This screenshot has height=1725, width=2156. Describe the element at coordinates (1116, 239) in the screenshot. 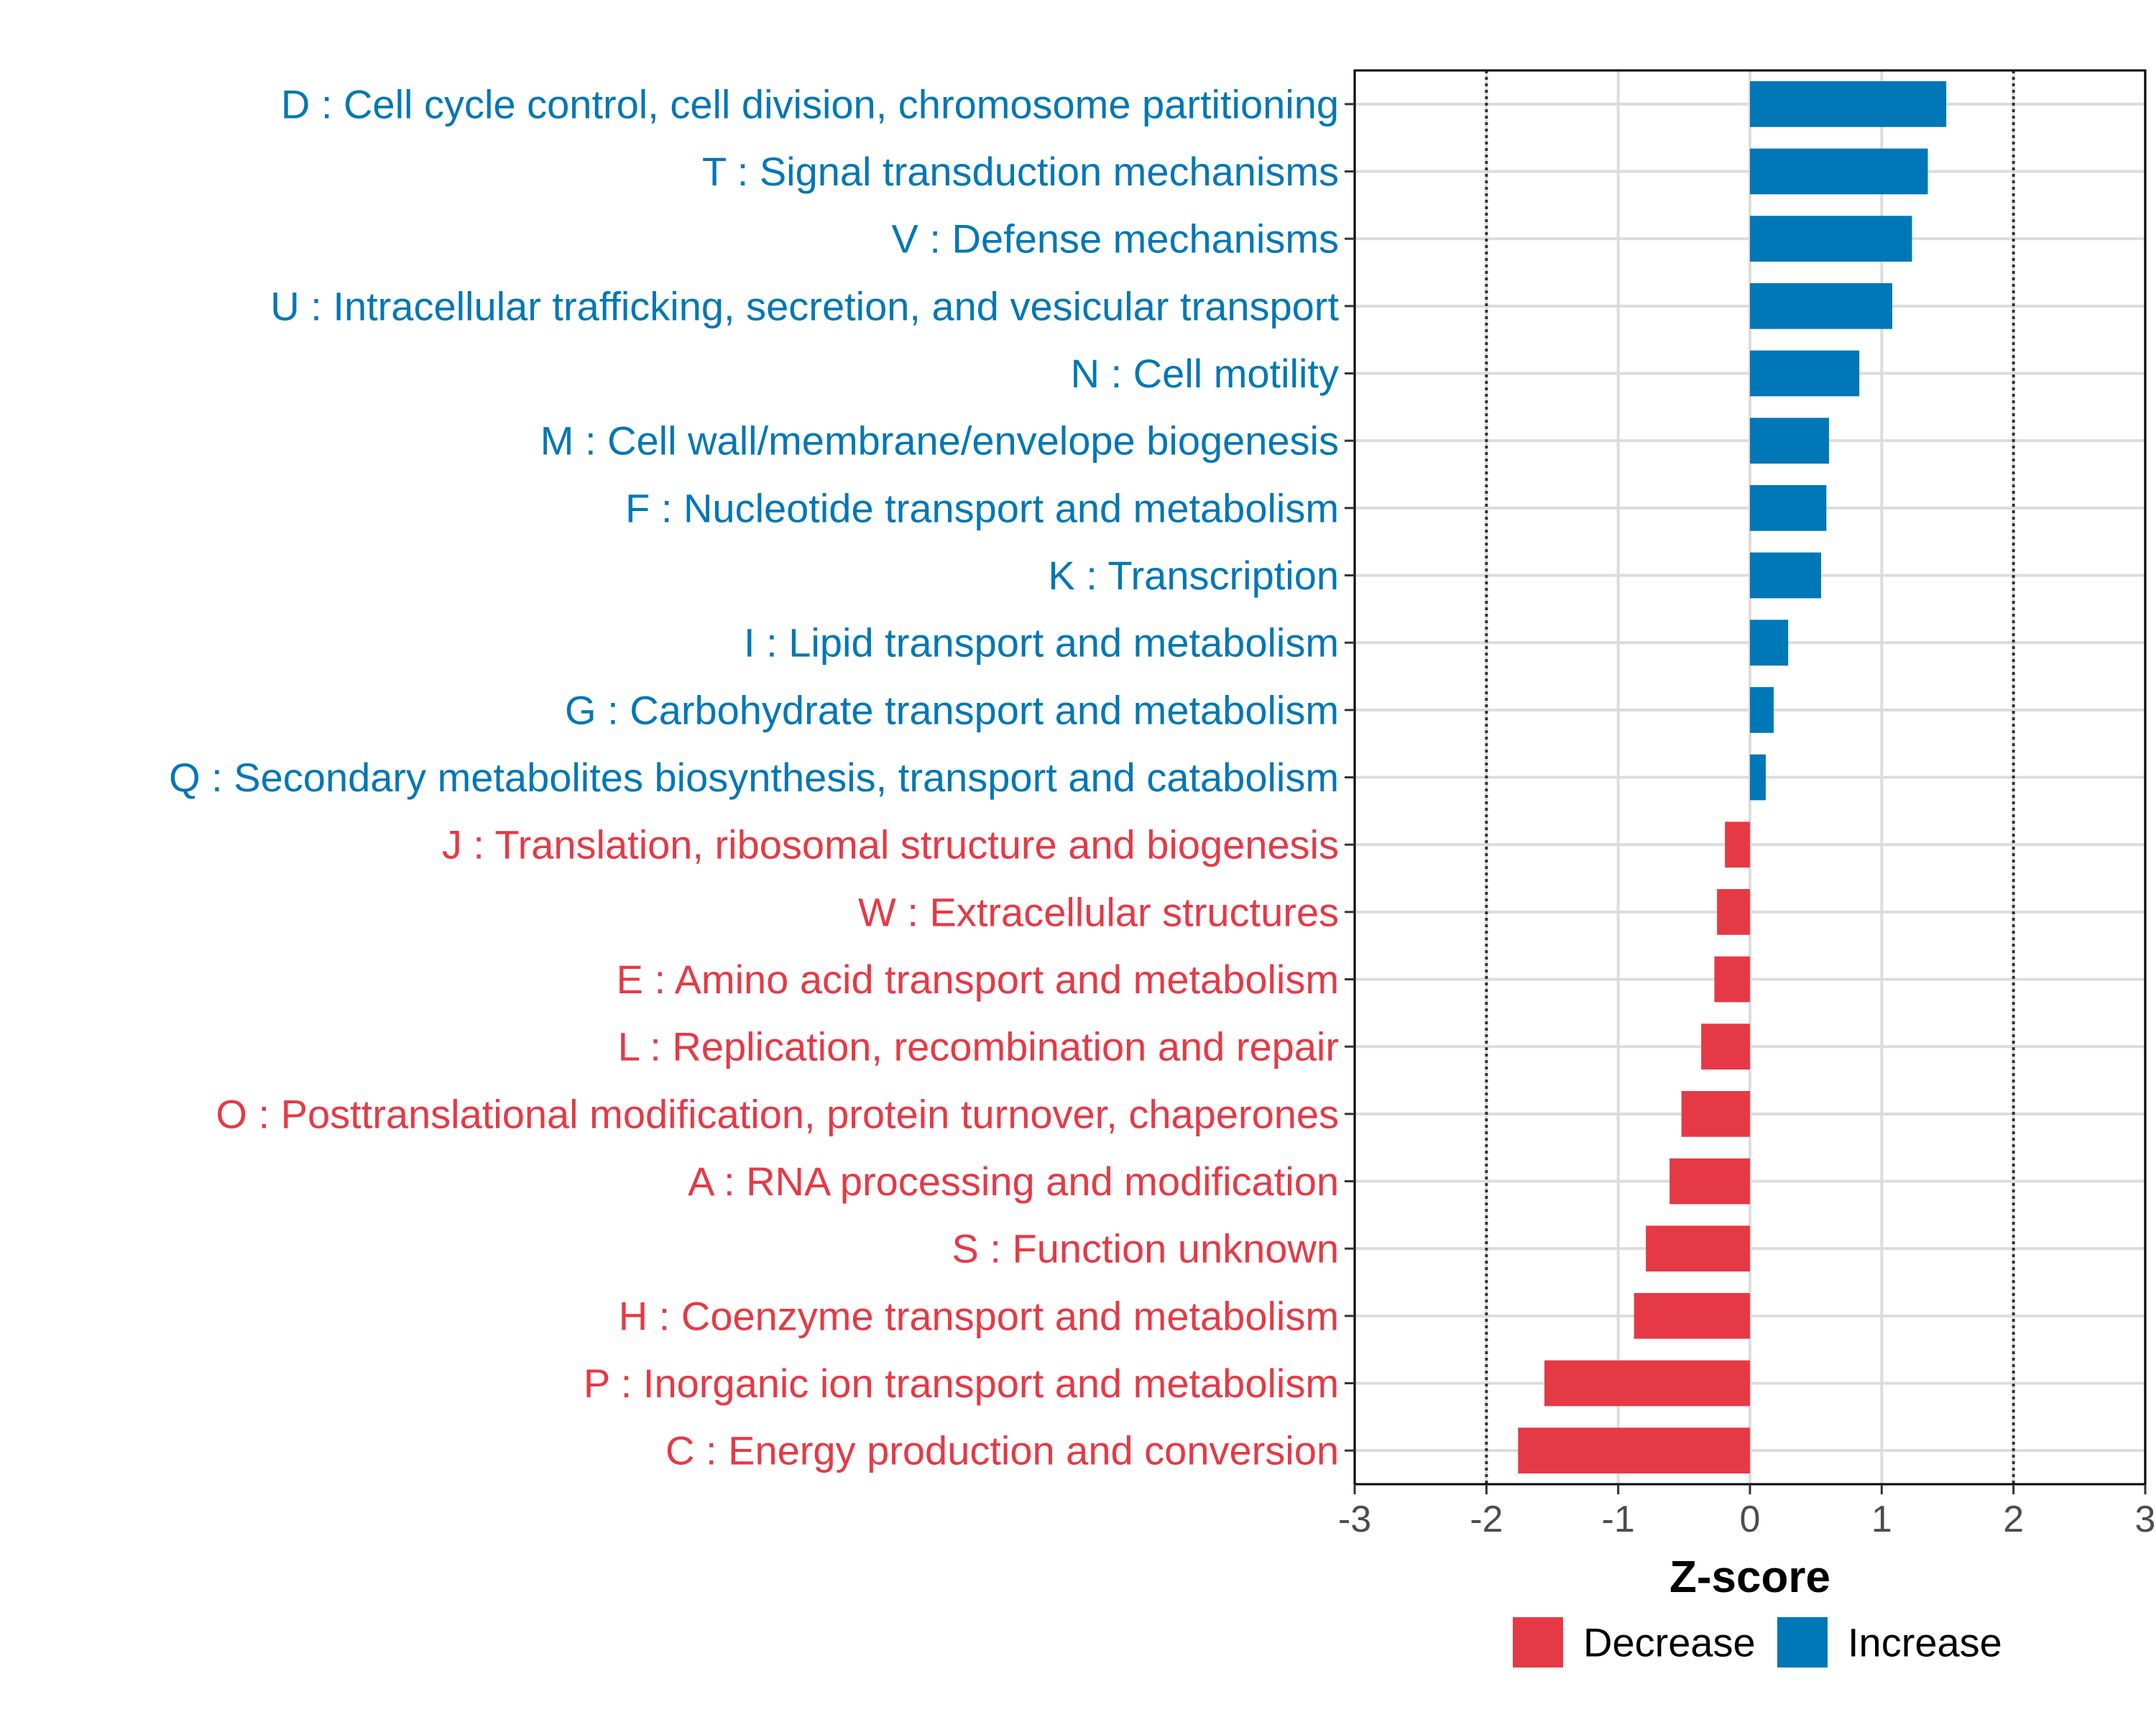

I see `category-label: V : Defense mechanisms` at that location.